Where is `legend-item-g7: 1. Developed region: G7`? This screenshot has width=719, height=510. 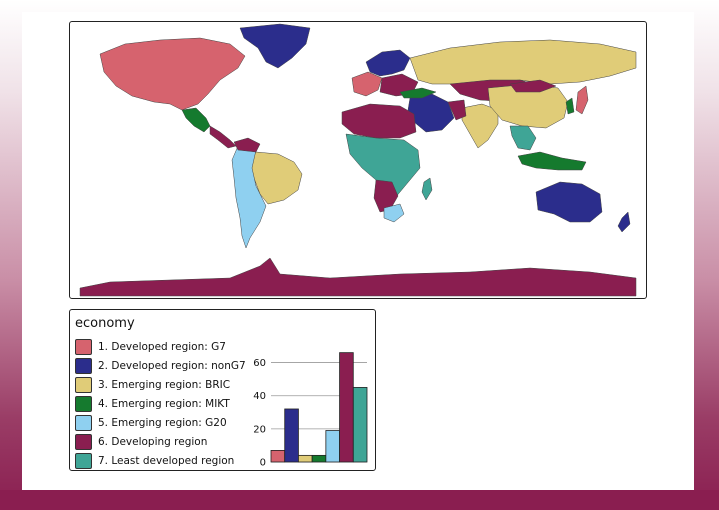 legend-item-g7: 1. Developed region: G7 is located at coordinates (150, 346).